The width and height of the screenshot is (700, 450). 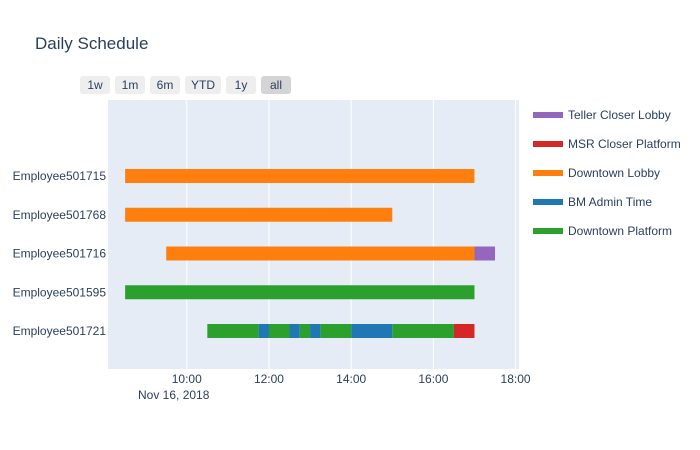 What do you see at coordinates (60, 292) in the screenshot?
I see `y-tick-label: Employee501595` at bounding box center [60, 292].